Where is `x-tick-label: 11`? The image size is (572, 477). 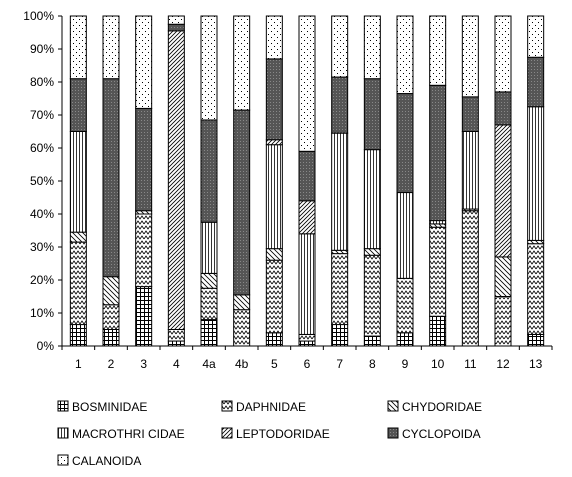
x-tick-label: 11 is located at coordinates (470, 364).